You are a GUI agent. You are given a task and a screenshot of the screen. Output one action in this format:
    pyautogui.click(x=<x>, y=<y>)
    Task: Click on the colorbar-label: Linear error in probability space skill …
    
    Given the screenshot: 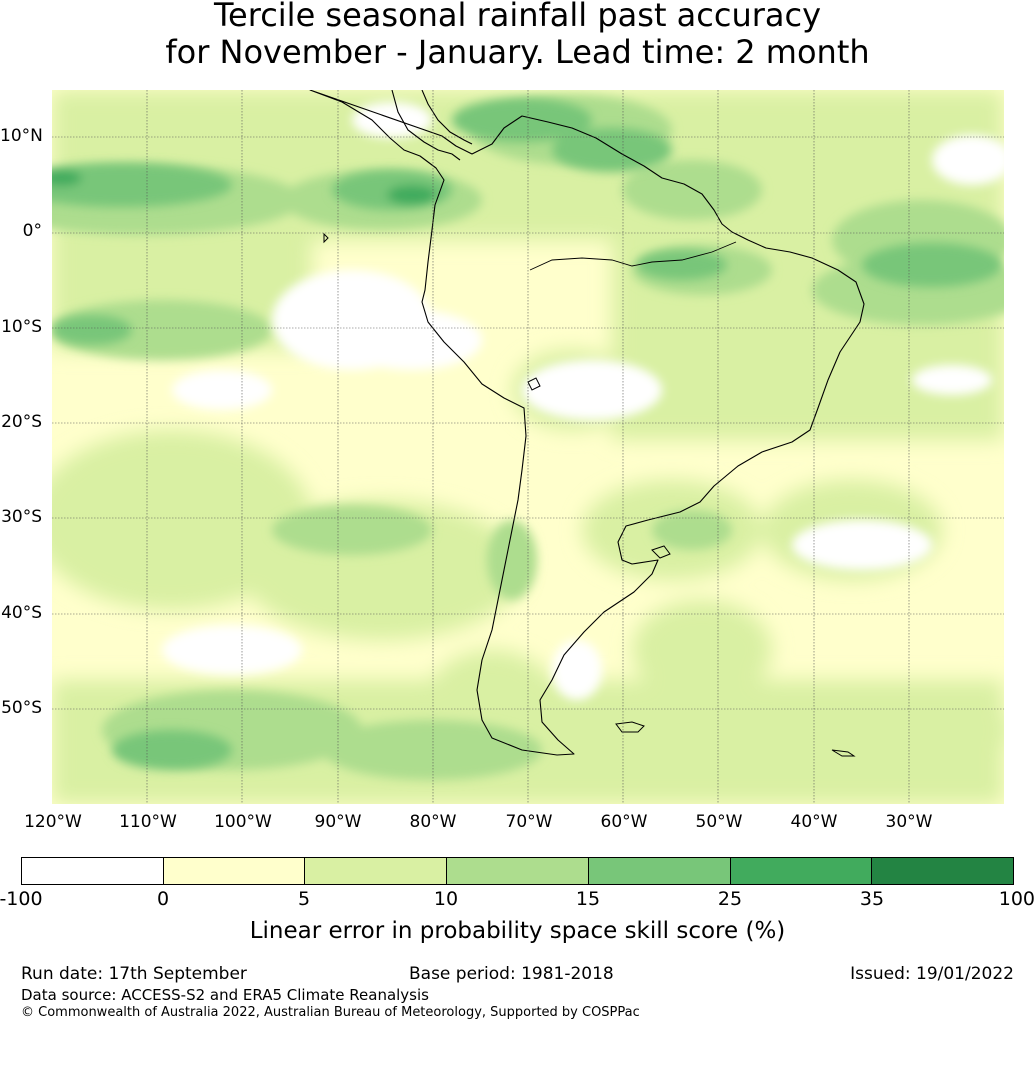 What is the action you would take?
    pyautogui.click(x=517, y=931)
    